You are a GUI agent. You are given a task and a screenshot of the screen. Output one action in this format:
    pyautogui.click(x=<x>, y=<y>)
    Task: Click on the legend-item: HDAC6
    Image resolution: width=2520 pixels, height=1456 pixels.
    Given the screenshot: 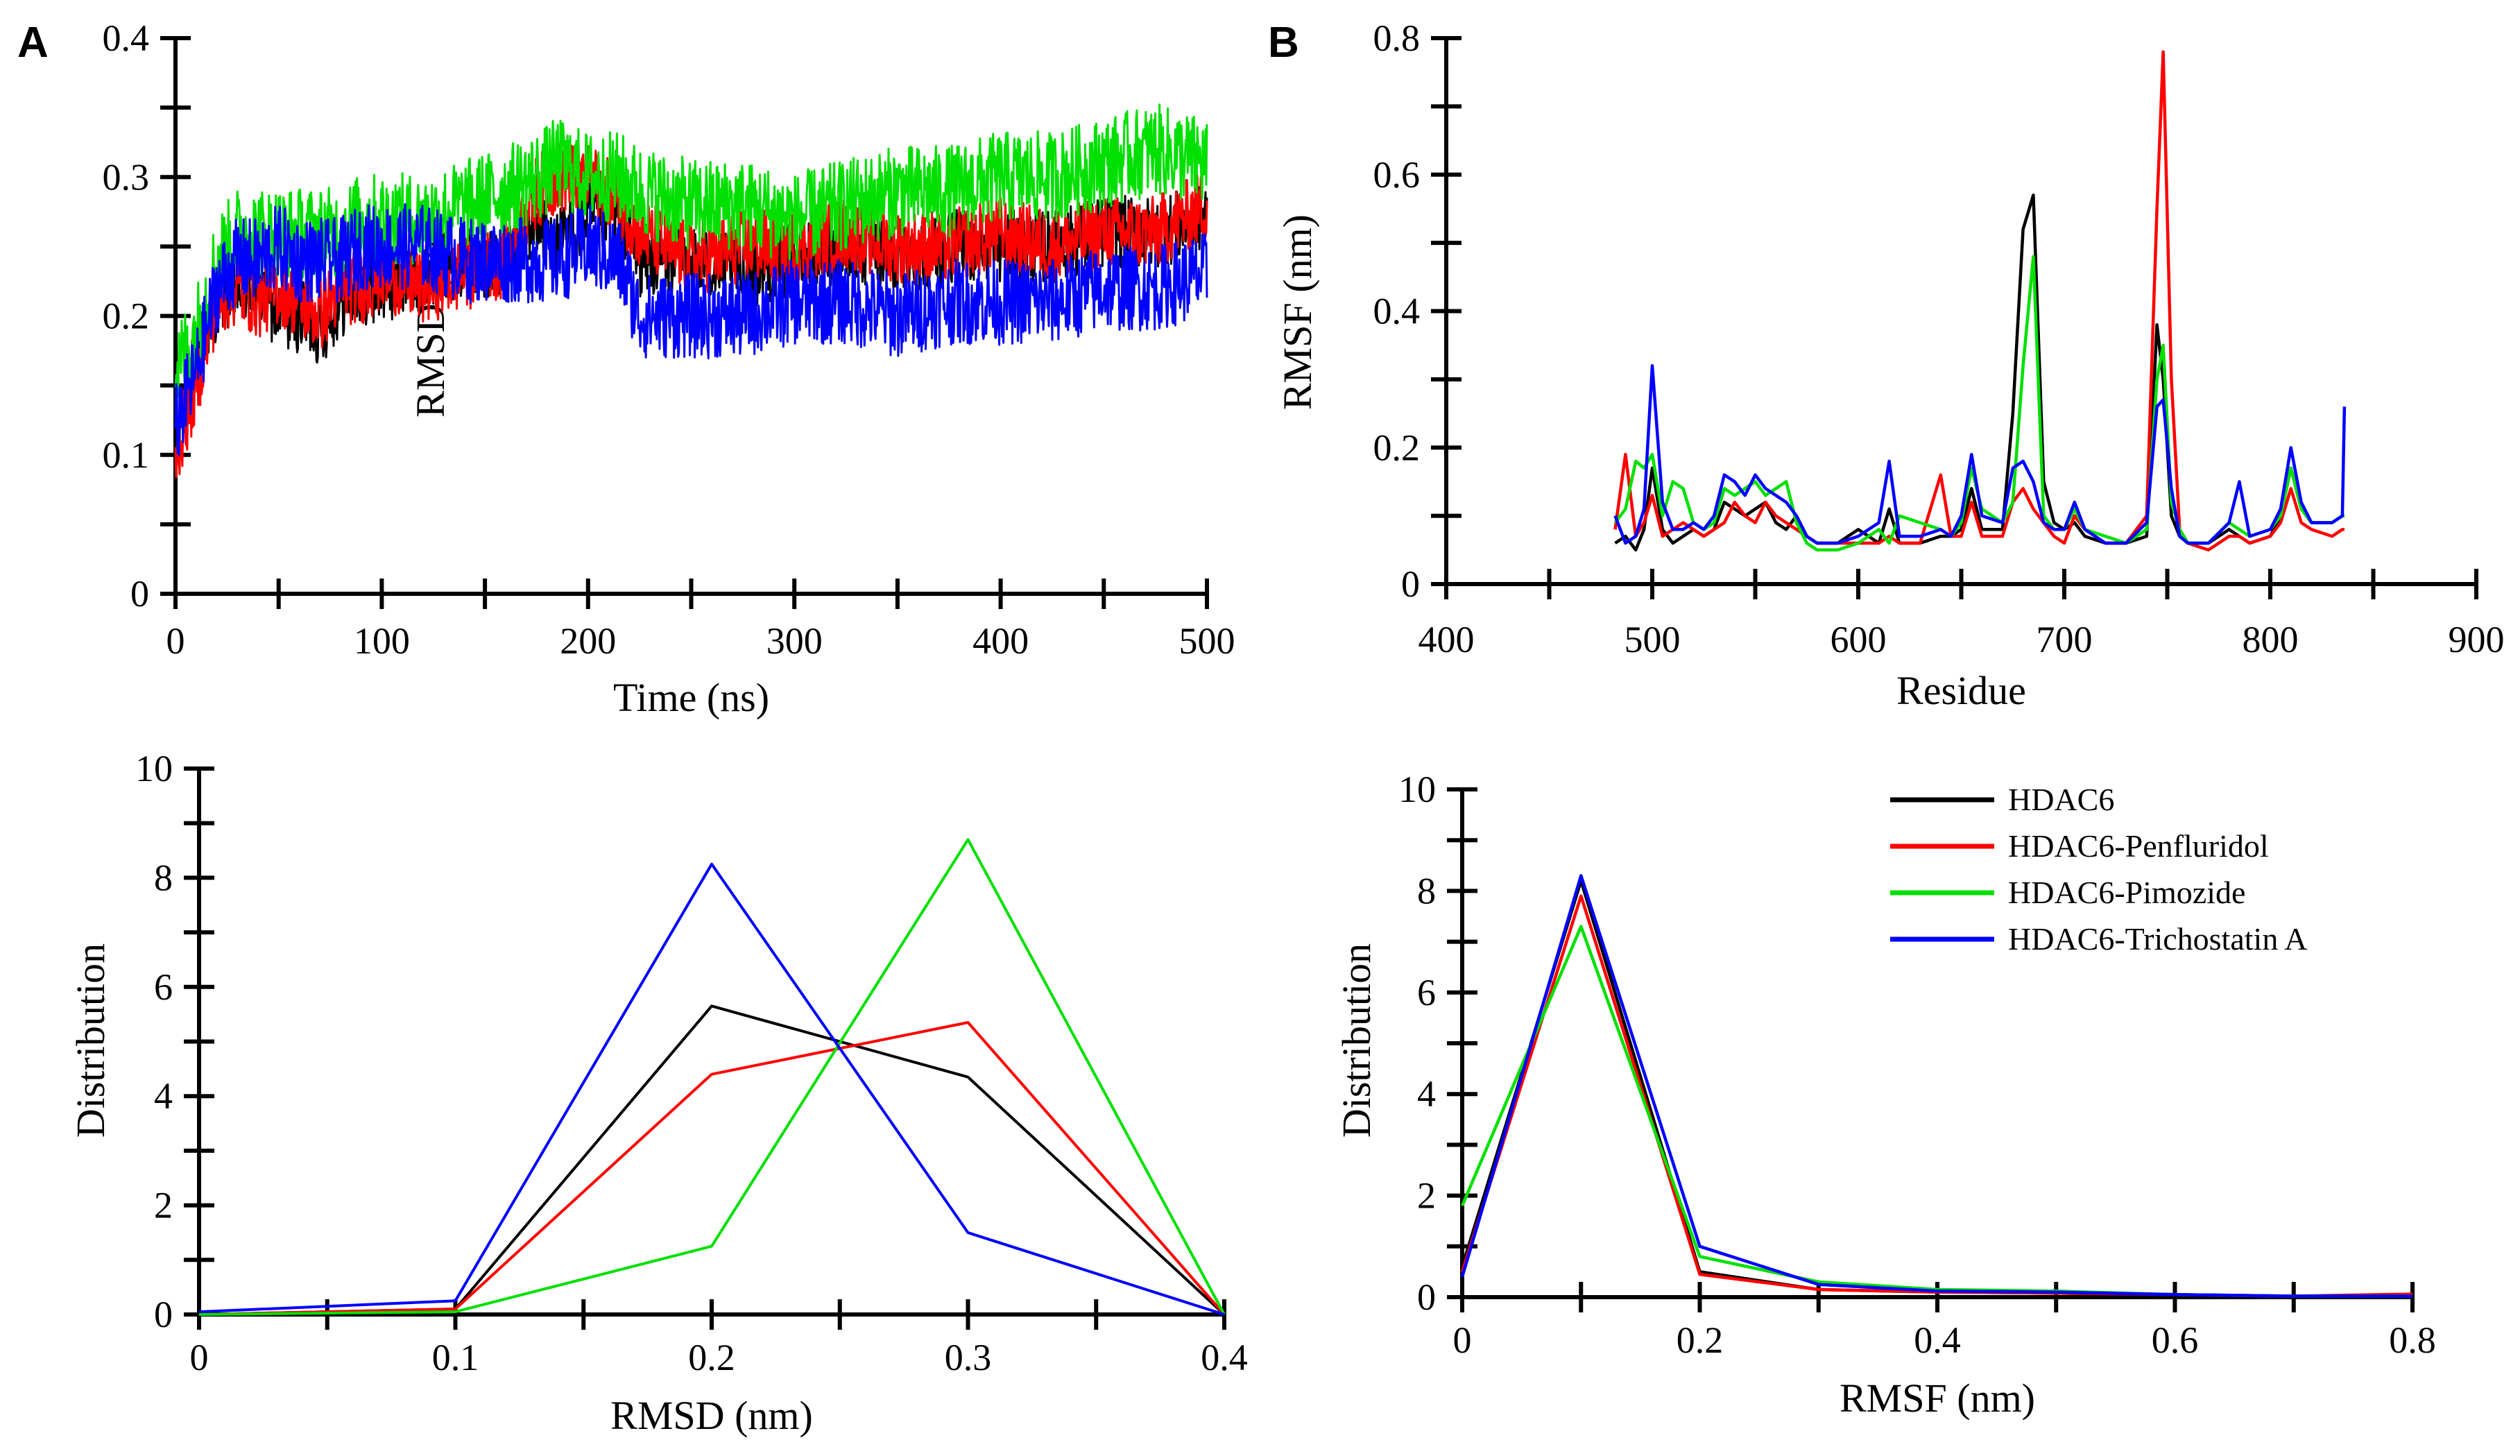 What is the action you would take?
    pyautogui.click(x=2002, y=799)
    